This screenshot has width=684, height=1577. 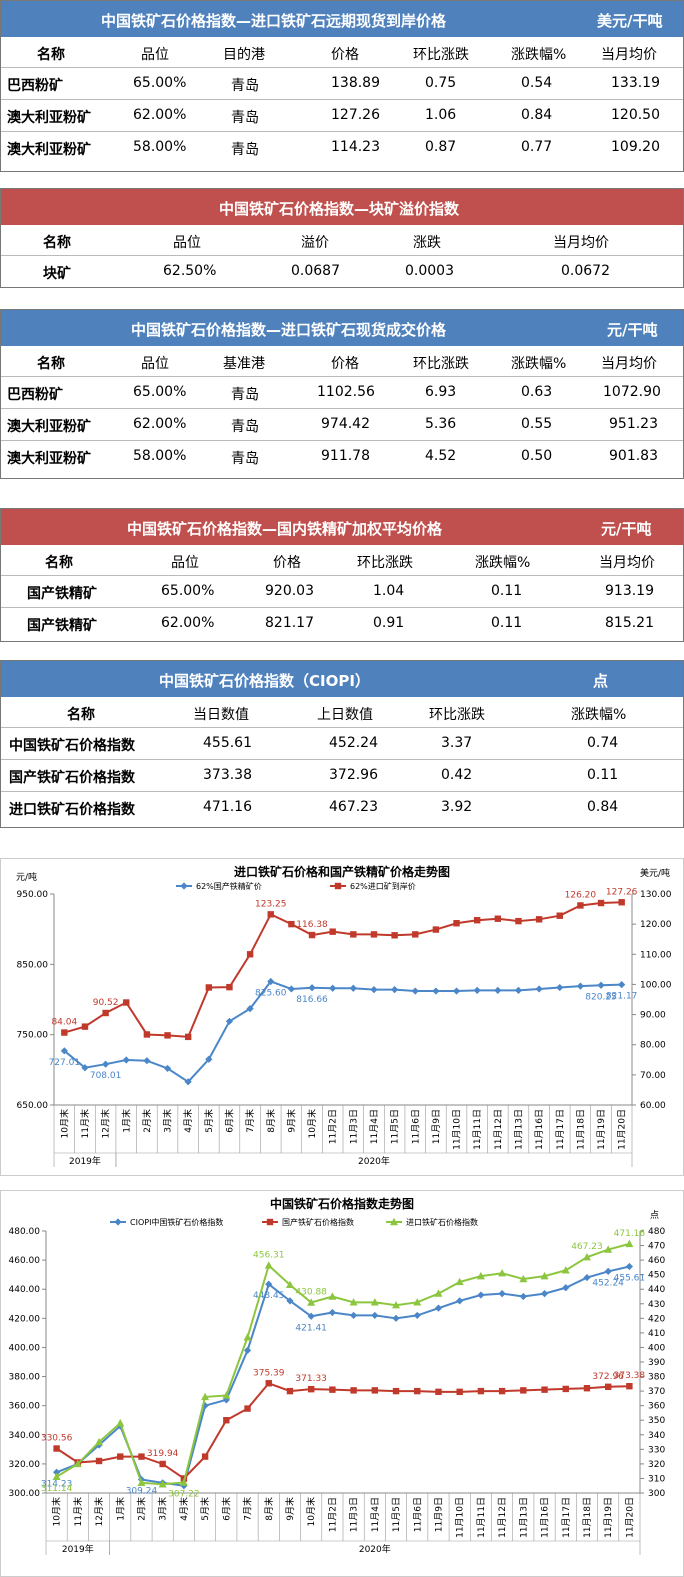 What do you see at coordinates (656, 1261) in the screenshot?
I see `y-tick-label-right: 460` at bounding box center [656, 1261].